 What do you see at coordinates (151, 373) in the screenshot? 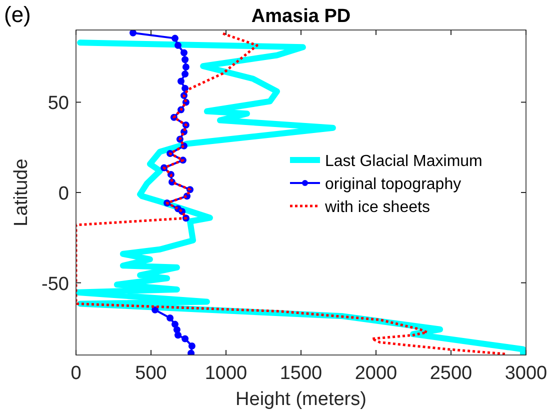
I see `x-tick-label: 500` at bounding box center [151, 373].